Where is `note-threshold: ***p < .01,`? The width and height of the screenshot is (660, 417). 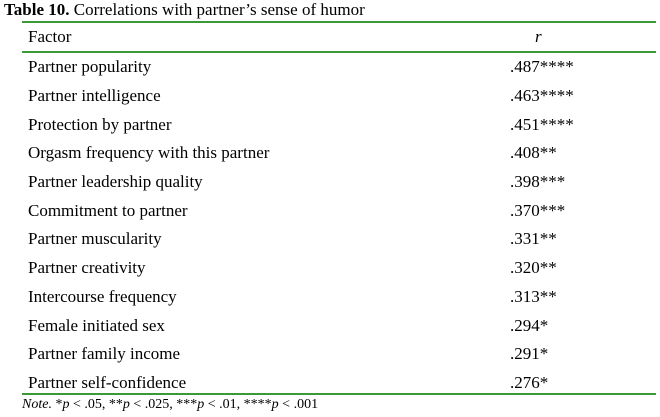 note-threshold: ***p < .01, is located at coordinates (210, 404).